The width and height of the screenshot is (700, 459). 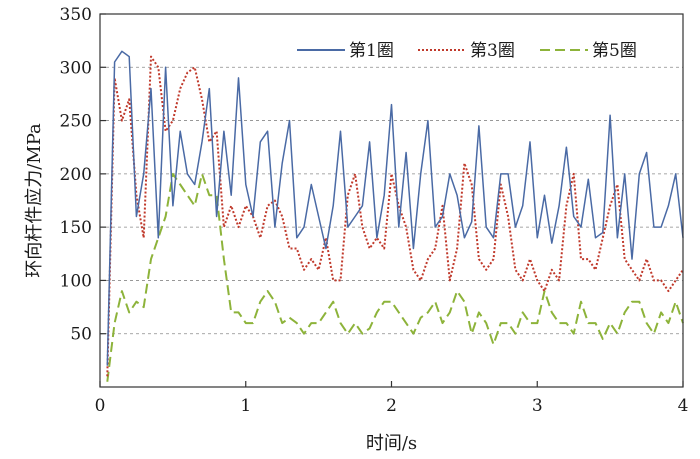 What do you see at coordinates (100, 406) in the screenshot?
I see `x-tick-label: 0` at bounding box center [100, 406].